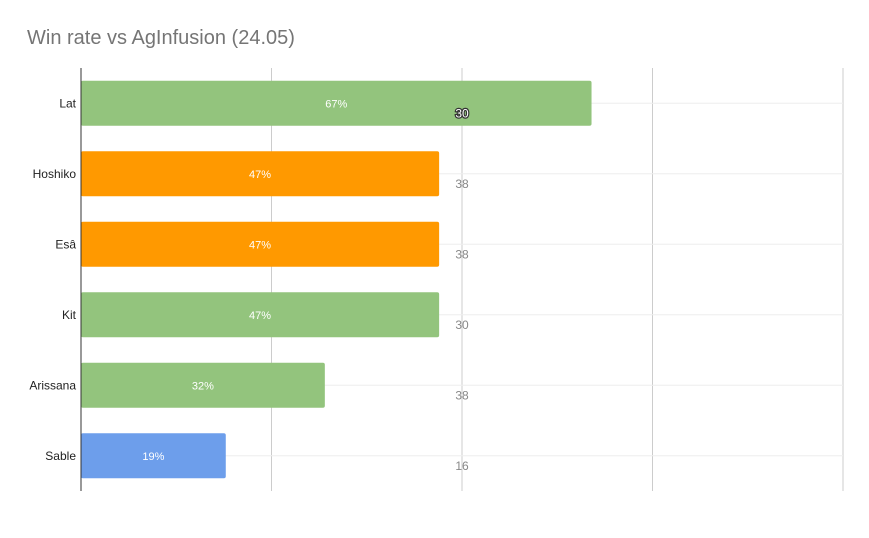 This screenshot has width=869, height=538. Describe the element at coordinates (60, 456) in the screenshot. I see `category-label: Sable` at that location.